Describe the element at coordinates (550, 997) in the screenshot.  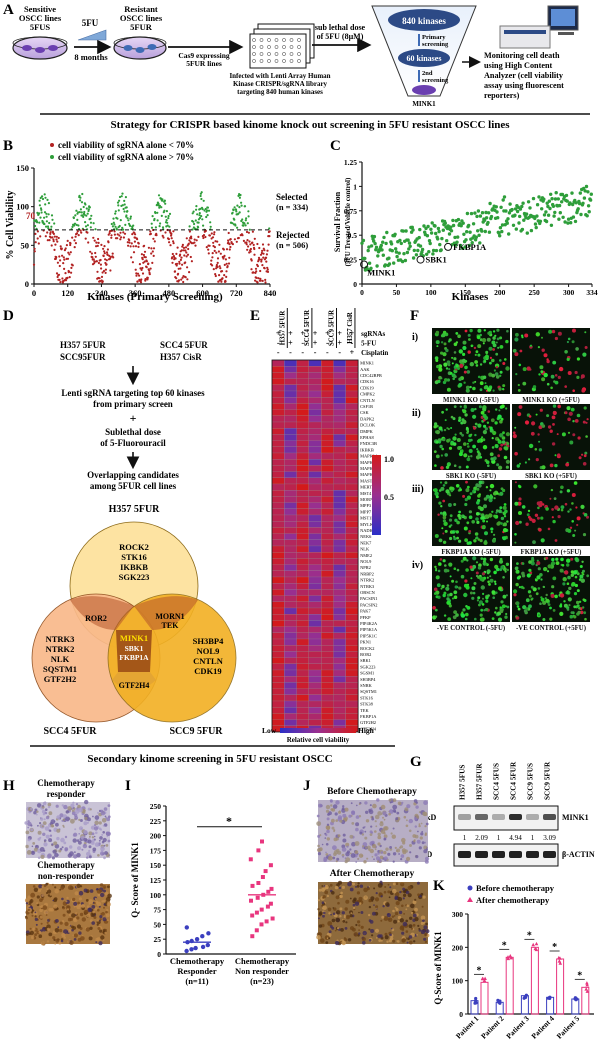
I see `before-point` at that location.